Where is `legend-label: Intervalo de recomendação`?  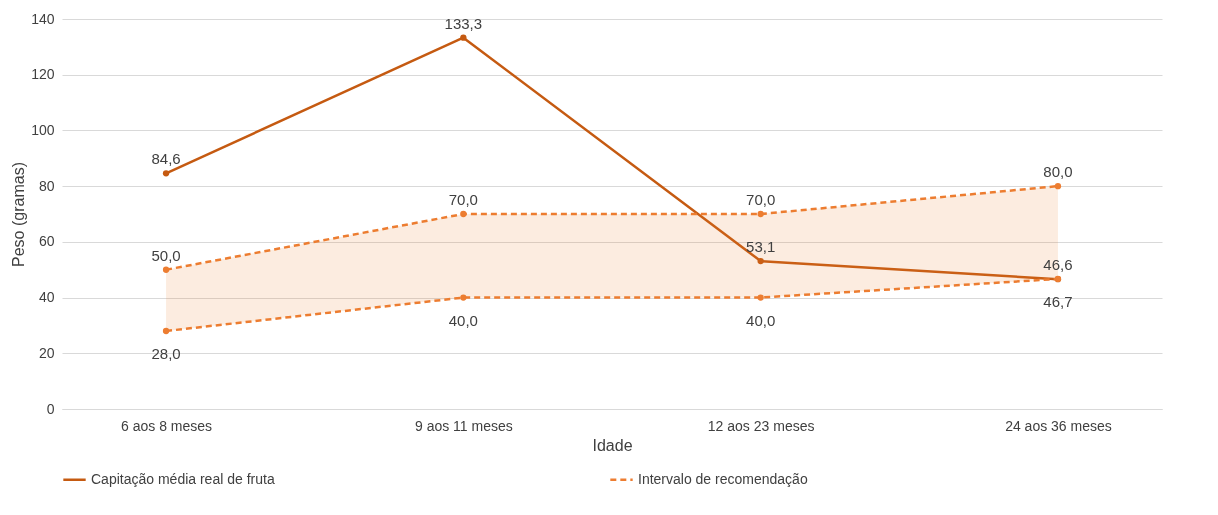 legend-label: Intervalo de recomendação is located at coordinates (723, 478).